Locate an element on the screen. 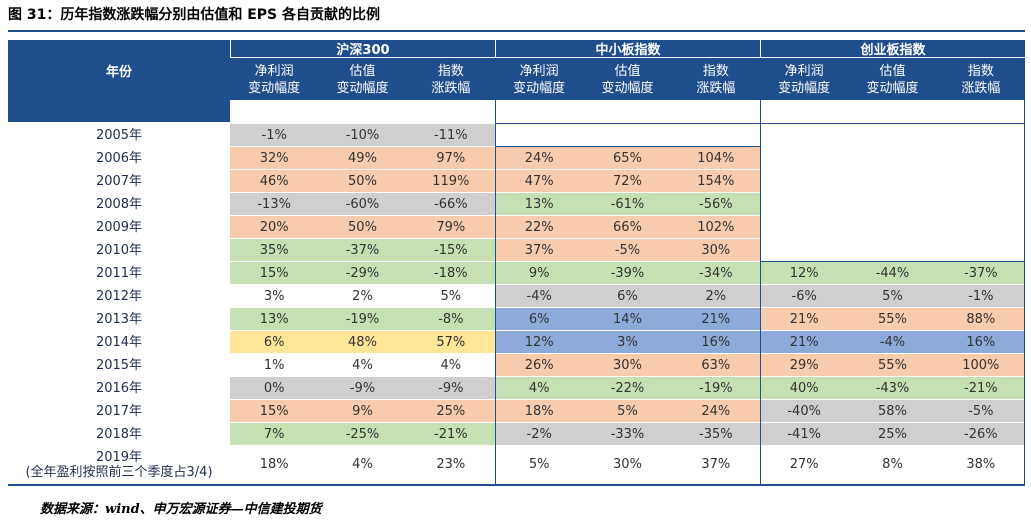 The height and width of the screenshot is (521, 1031). value-cell: 20% is located at coordinates (274, 227).